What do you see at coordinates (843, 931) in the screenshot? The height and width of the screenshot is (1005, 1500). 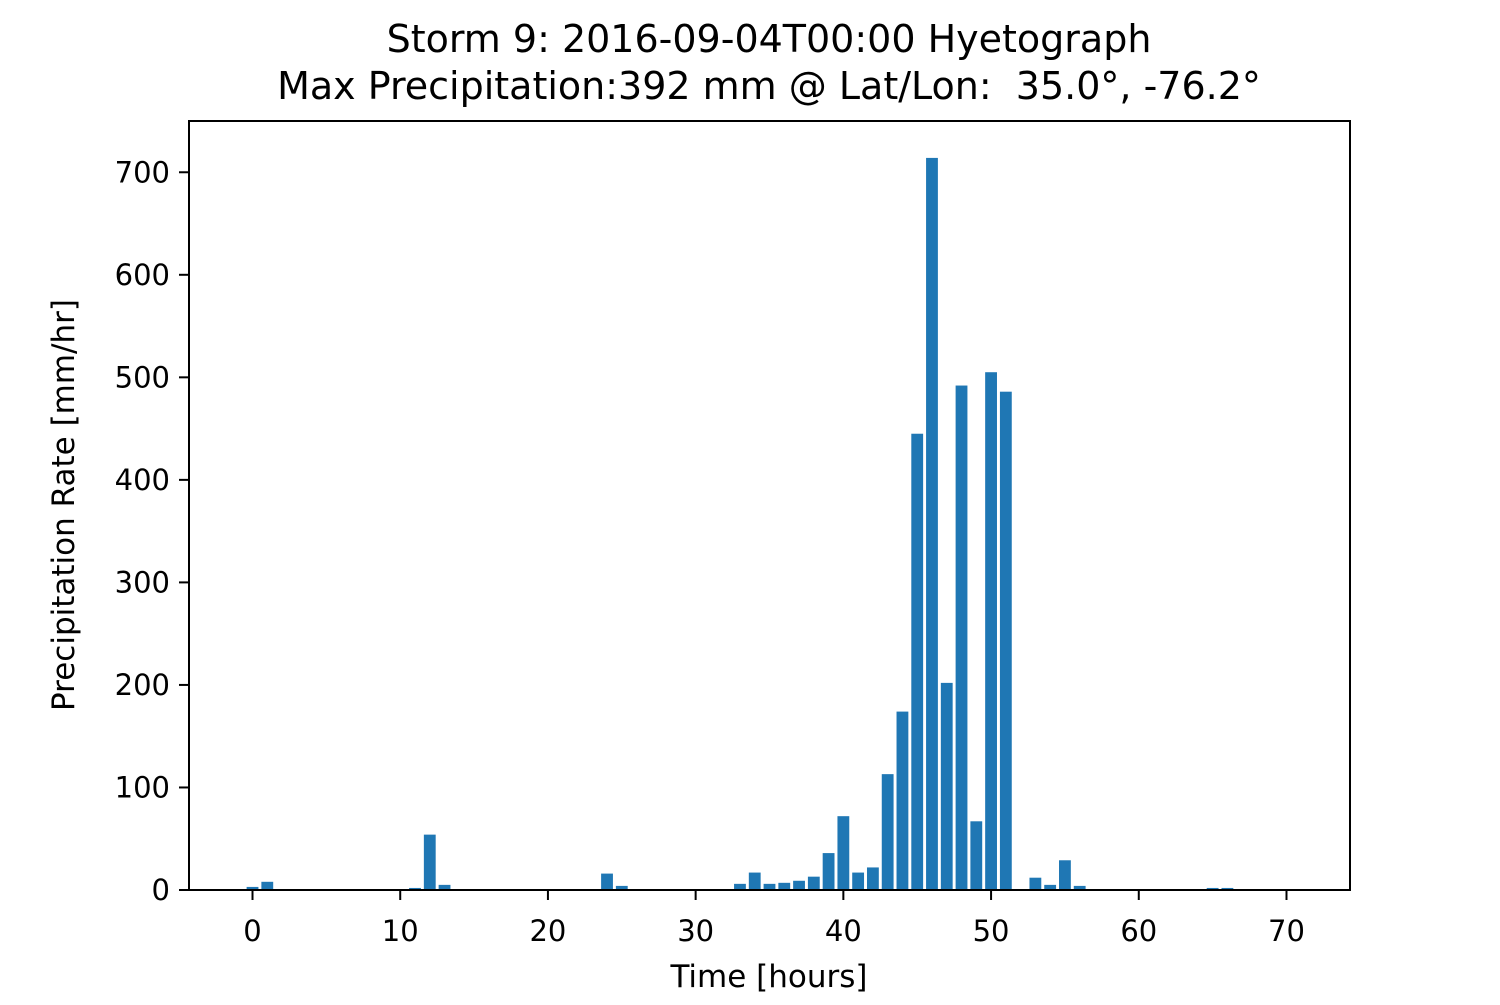 I see `x-tick-label: 40` at bounding box center [843, 931].